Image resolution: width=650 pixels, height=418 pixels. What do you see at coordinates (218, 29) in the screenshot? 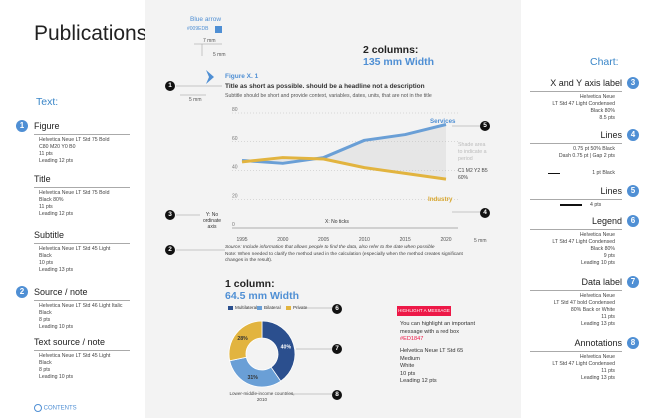
I see `blue-swatch` at bounding box center [218, 29].